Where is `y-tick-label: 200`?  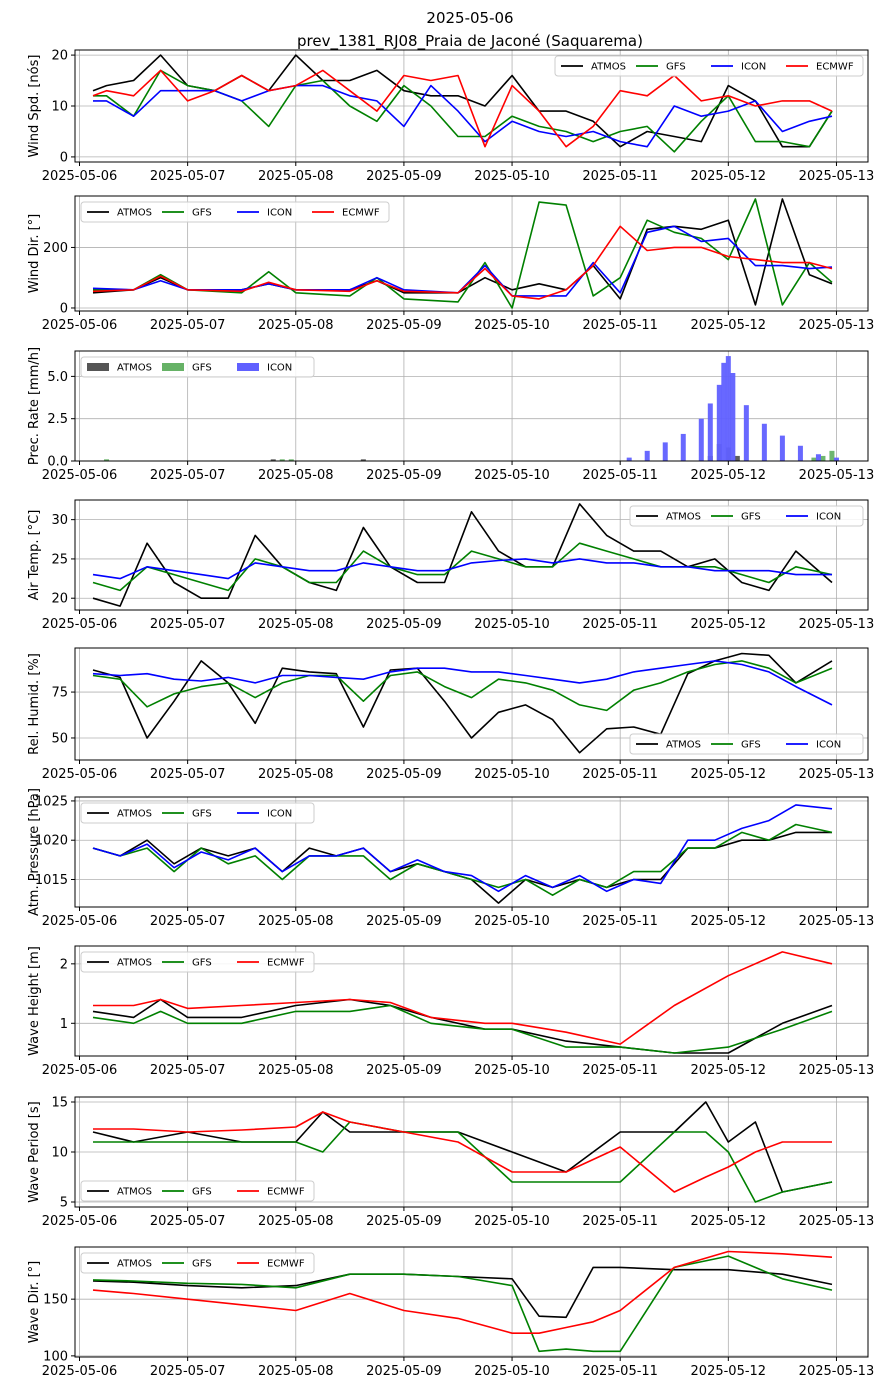
y-tick-label: 200 is located at coordinates (55, 248).